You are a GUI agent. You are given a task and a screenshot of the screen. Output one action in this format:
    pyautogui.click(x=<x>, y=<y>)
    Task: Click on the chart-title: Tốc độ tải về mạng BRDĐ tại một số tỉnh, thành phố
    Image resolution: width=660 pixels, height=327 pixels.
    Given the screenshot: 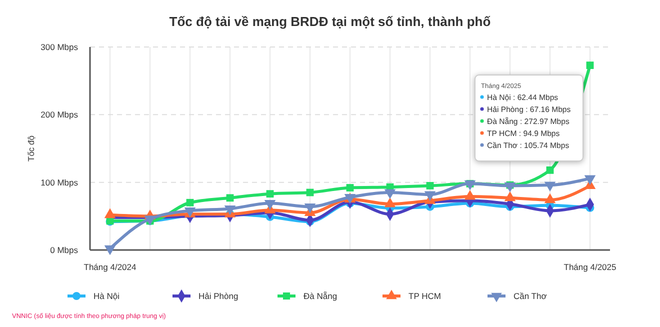 What is the action you would take?
    pyautogui.click(x=330, y=21)
    